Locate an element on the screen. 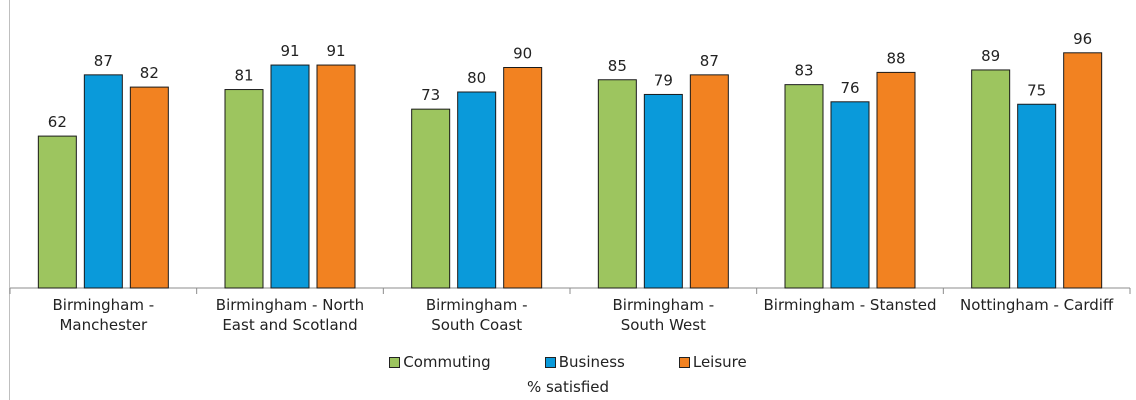 Image resolution: width=1136 pixels, height=400 pixels. category-label: Birmingham - Stansted is located at coordinates (850, 305).